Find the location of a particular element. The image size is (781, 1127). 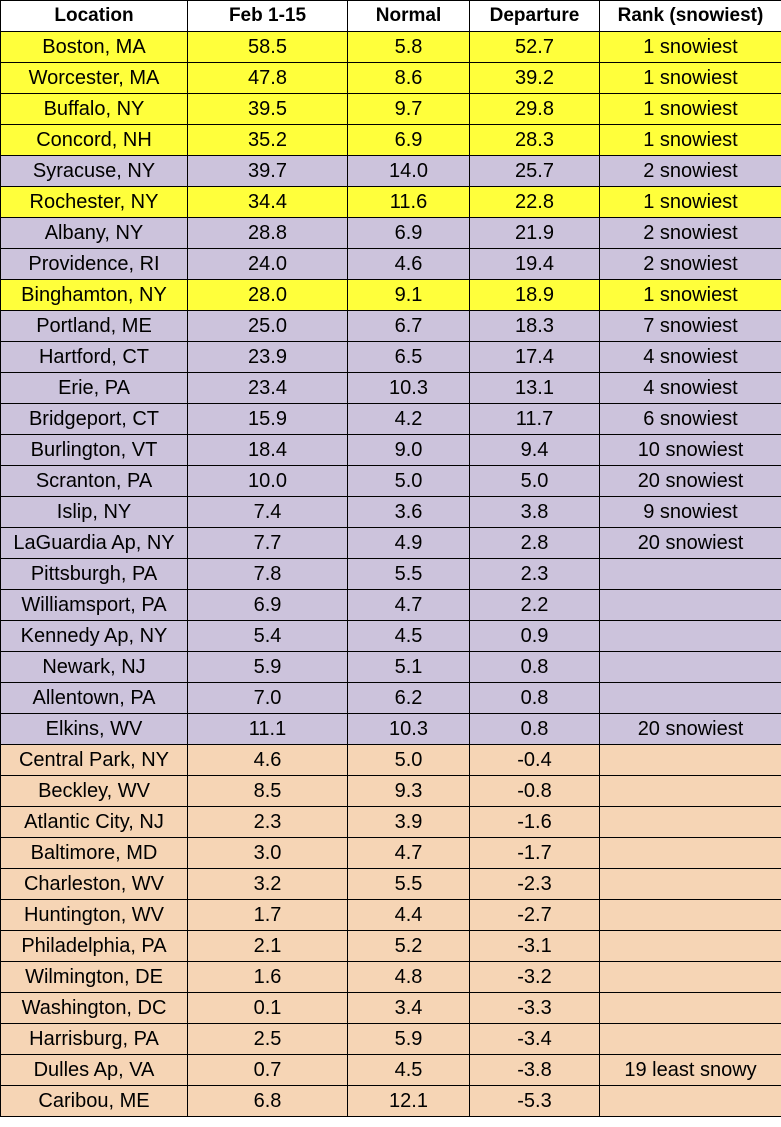

departure-cell: 39.2 is located at coordinates (534, 78).